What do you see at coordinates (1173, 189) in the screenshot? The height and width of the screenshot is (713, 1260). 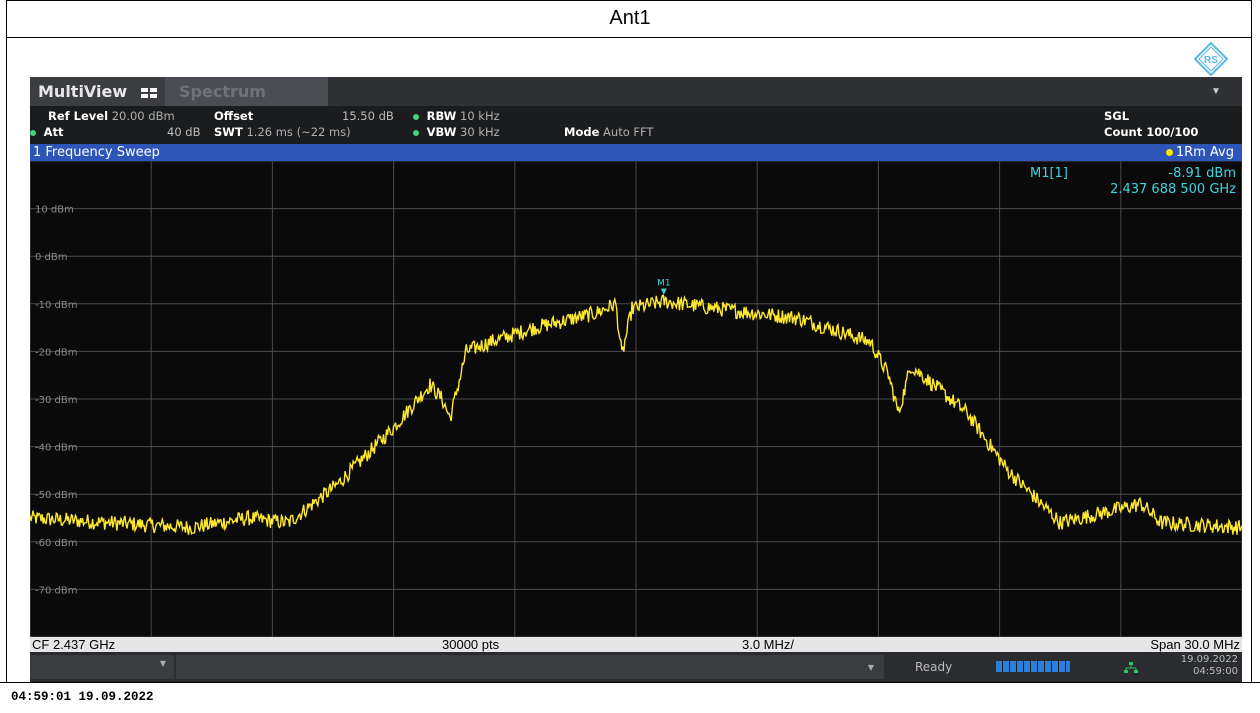 I see `marker-readout-freq: 2.437 688 500 GHz` at bounding box center [1173, 189].